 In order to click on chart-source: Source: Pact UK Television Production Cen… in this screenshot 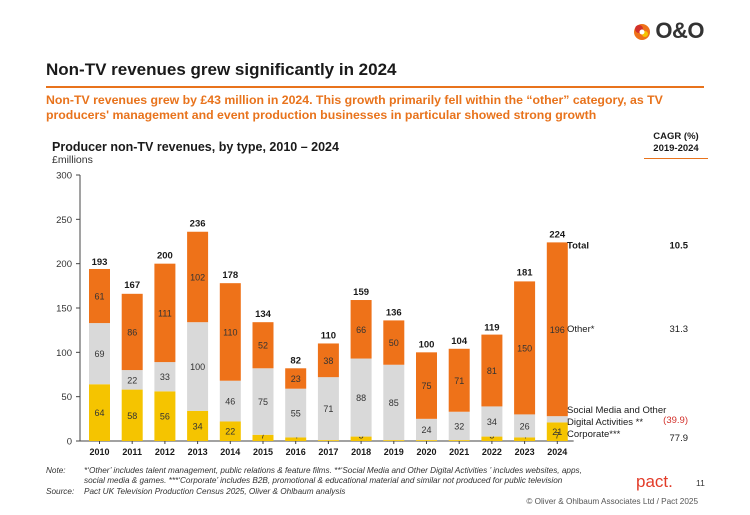, I will do `click(355, 492)`.